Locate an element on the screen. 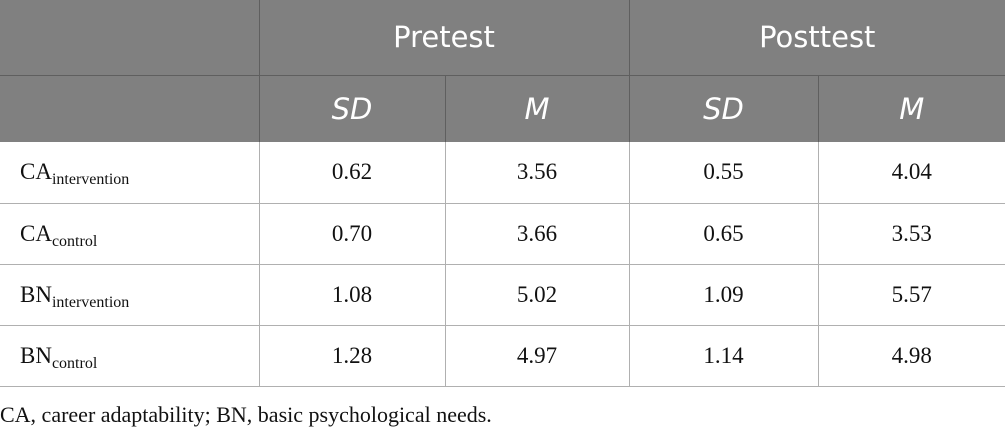 The image size is (1005, 439). cell-pretest-m: 5.02 is located at coordinates (536, 295).